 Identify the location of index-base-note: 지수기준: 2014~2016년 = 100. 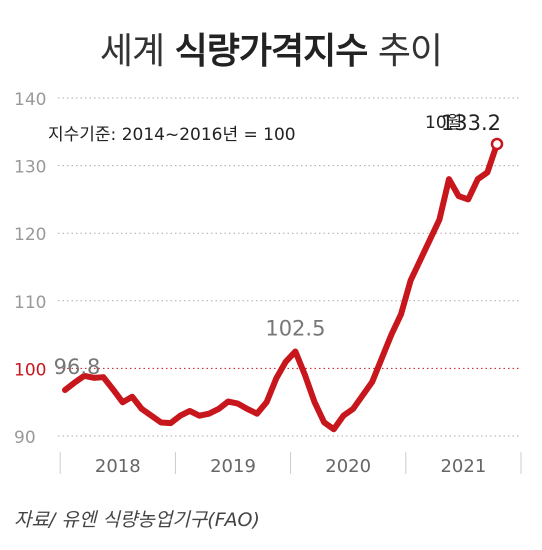
(172, 135).